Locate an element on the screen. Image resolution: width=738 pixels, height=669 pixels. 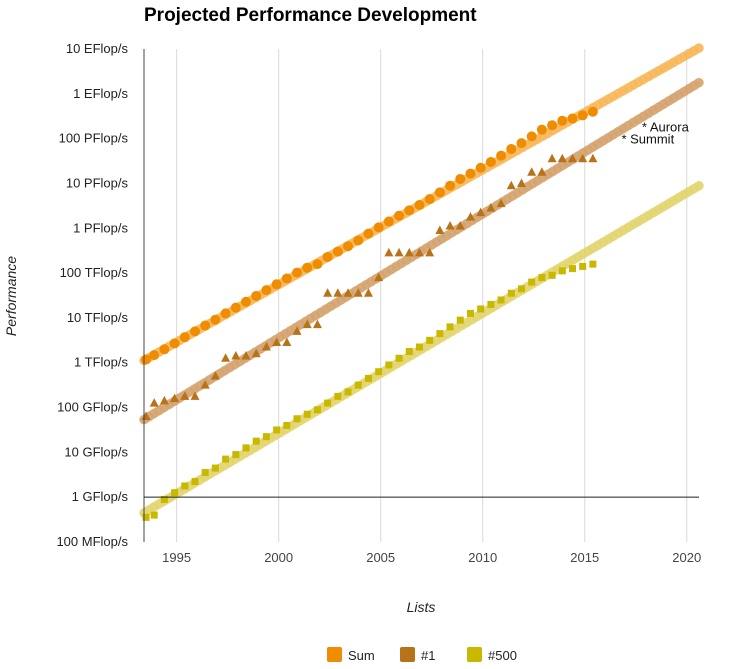
x-axis-label: Lists is located at coordinates (421, 607).